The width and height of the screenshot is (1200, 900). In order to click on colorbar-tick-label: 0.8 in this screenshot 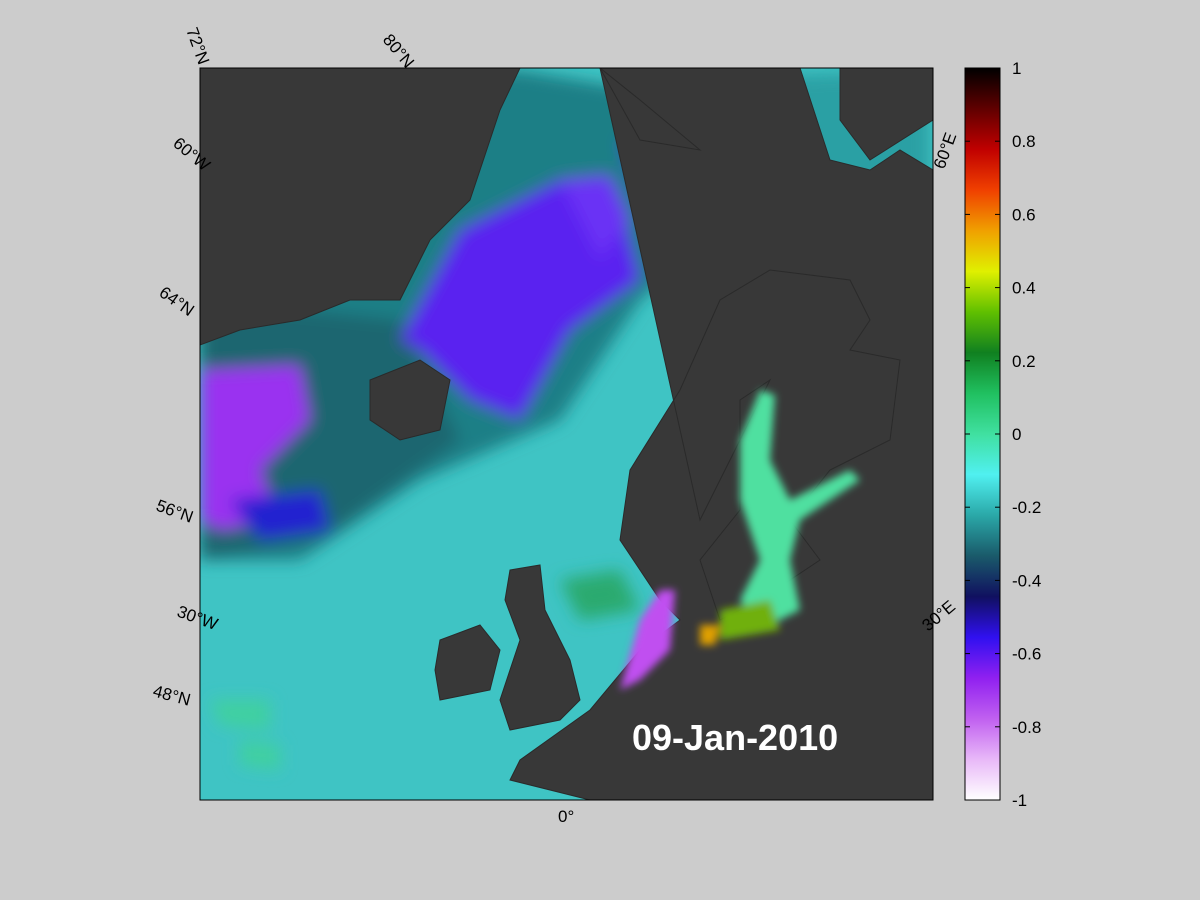, I will do `click(1024, 141)`.